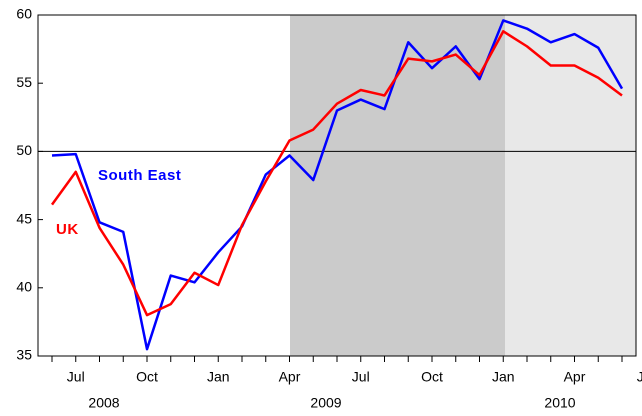  I want to click on year-label: 2010, so click(559, 403).